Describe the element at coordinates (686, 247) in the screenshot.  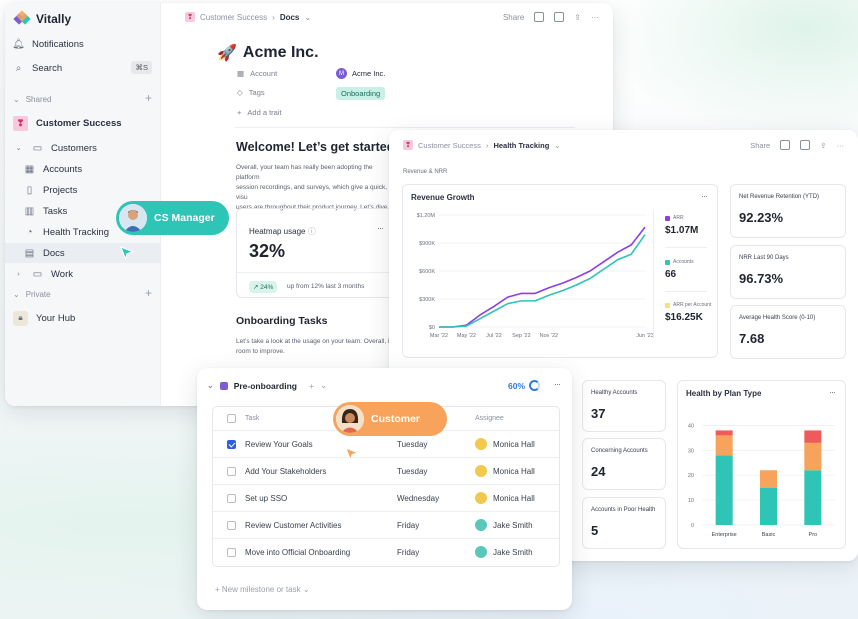
I see `divider` at that location.